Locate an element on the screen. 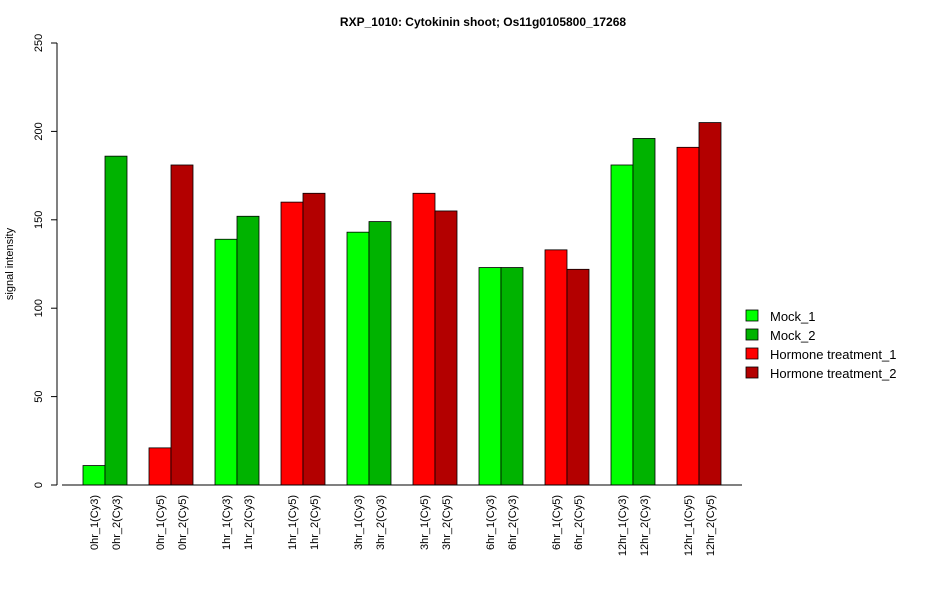 The image size is (950, 600). x-tick-label: 3hr_2(Cy3) is located at coordinates (381, 522).